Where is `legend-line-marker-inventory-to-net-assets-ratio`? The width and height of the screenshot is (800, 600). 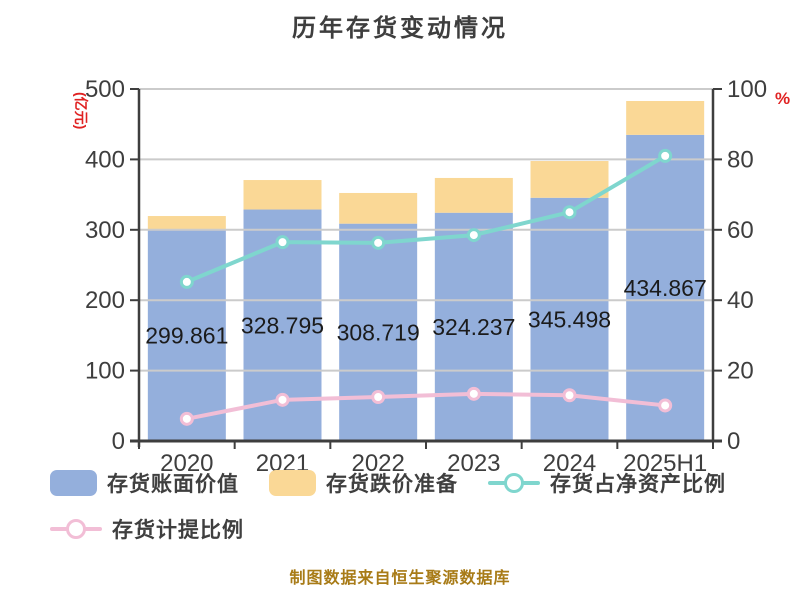 legend-line-marker-inventory-to-net-assets-ratio is located at coordinates (514, 483).